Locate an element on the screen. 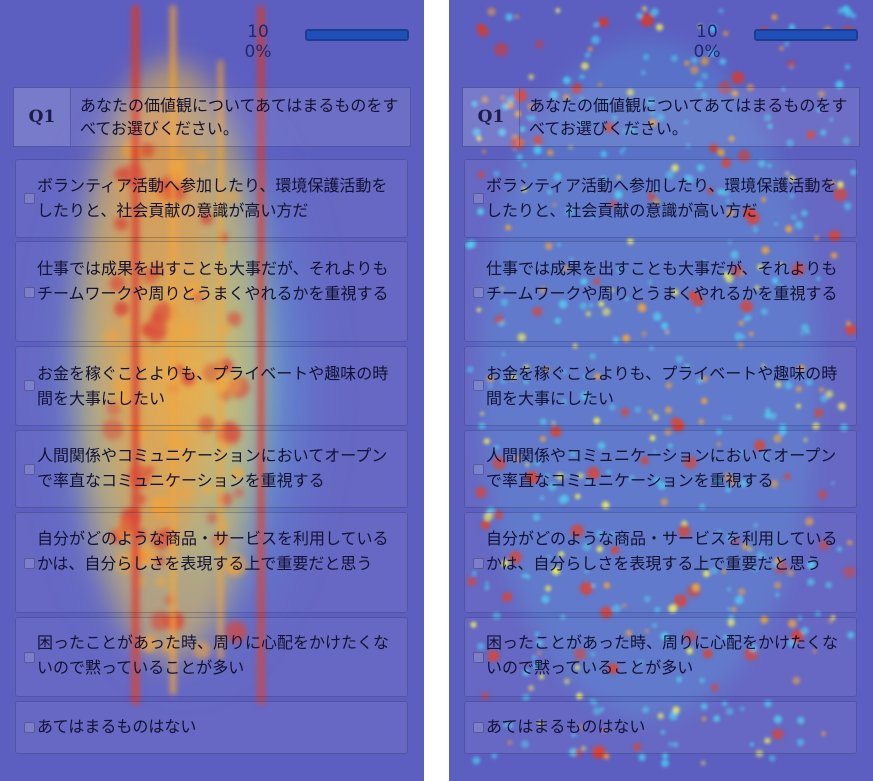  option-label: あてはまるものはない is located at coordinates (117, 726).